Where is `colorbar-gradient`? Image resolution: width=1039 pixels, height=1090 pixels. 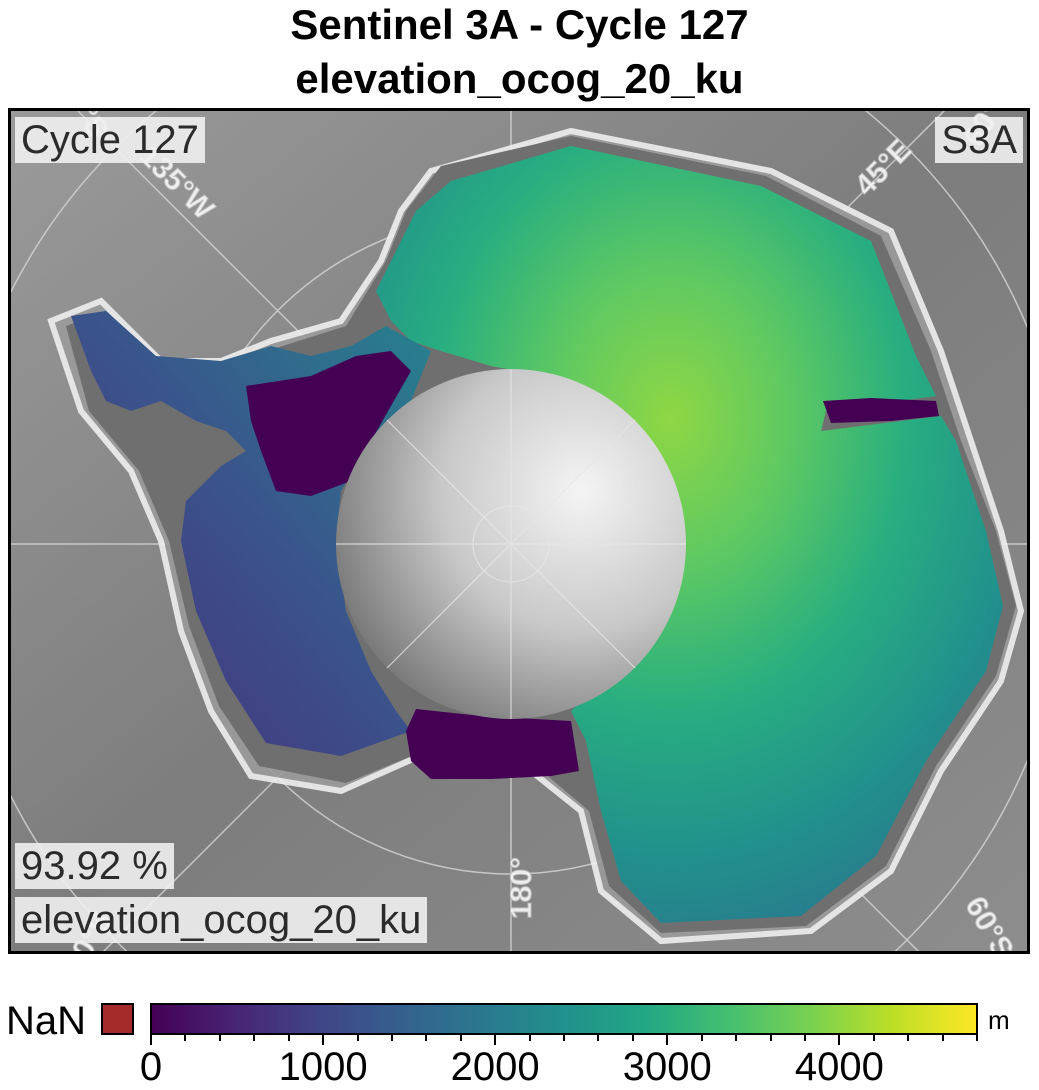
colorbar-gradient is located at coordinates (564, 1019).